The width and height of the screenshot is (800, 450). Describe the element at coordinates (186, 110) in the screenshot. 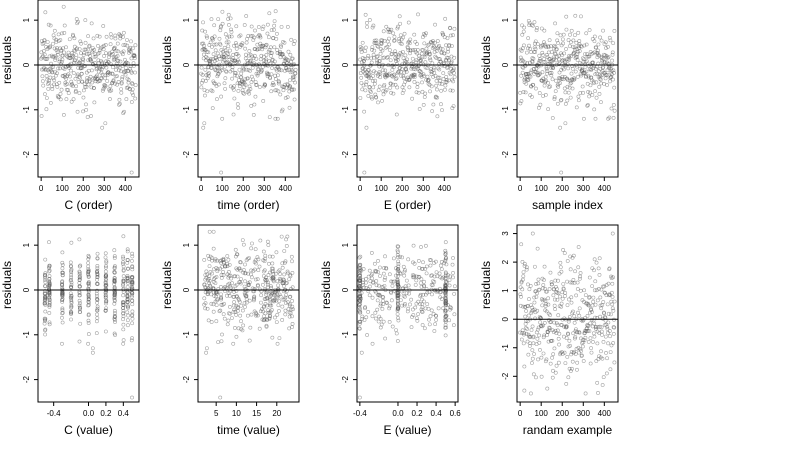

I see `y-tick-label: -1` at that location.